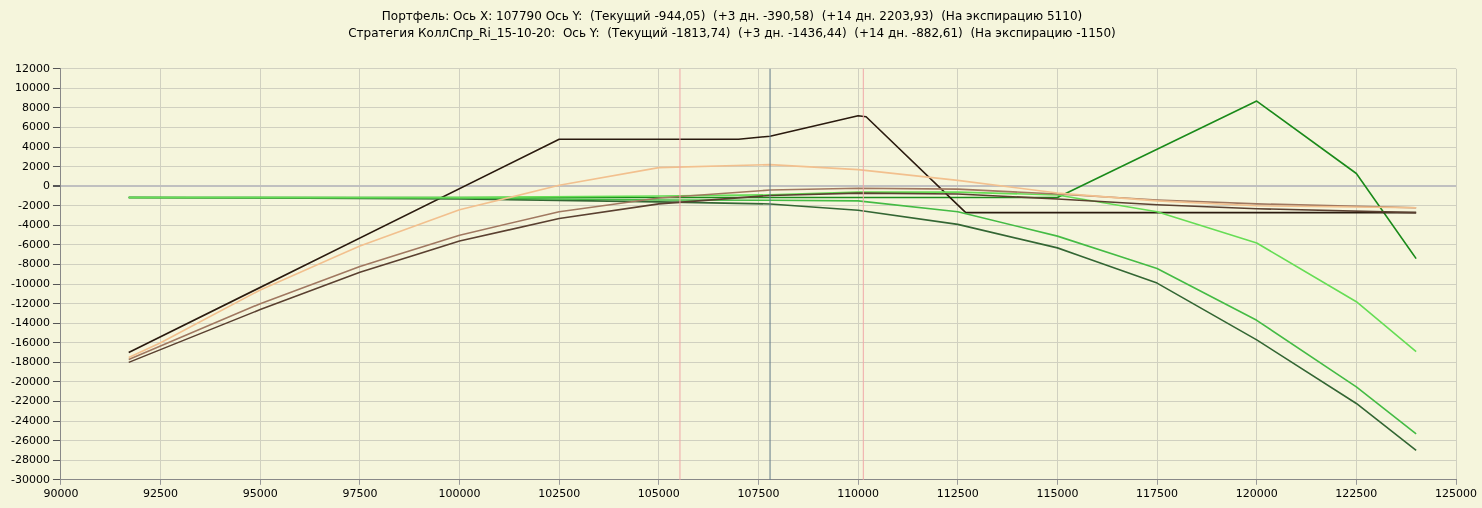 The height and width of the screenshot is (508, 1482). I want to click on y-tick-label: -4000, so click(33, 225).